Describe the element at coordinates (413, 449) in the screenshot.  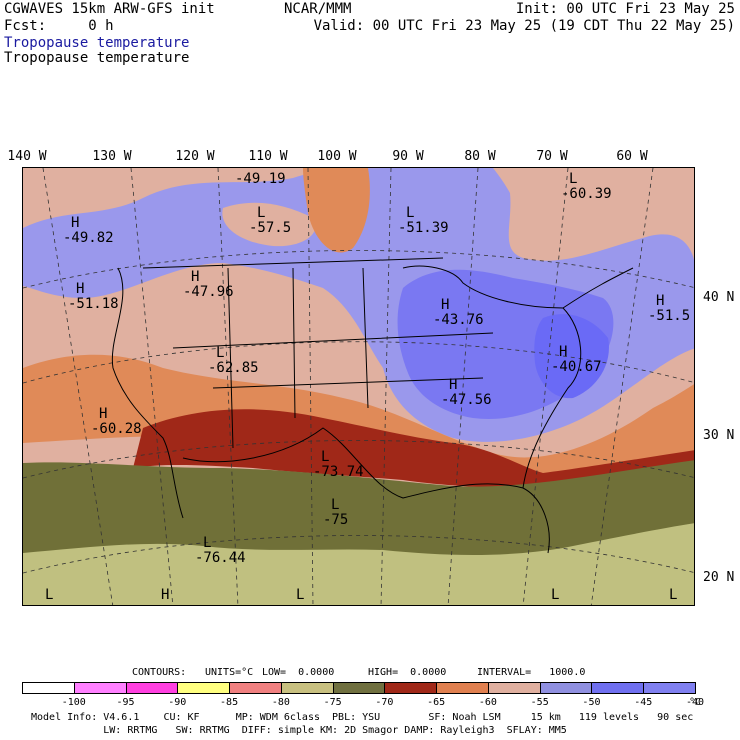
I see `shading-dark-red` at that location.